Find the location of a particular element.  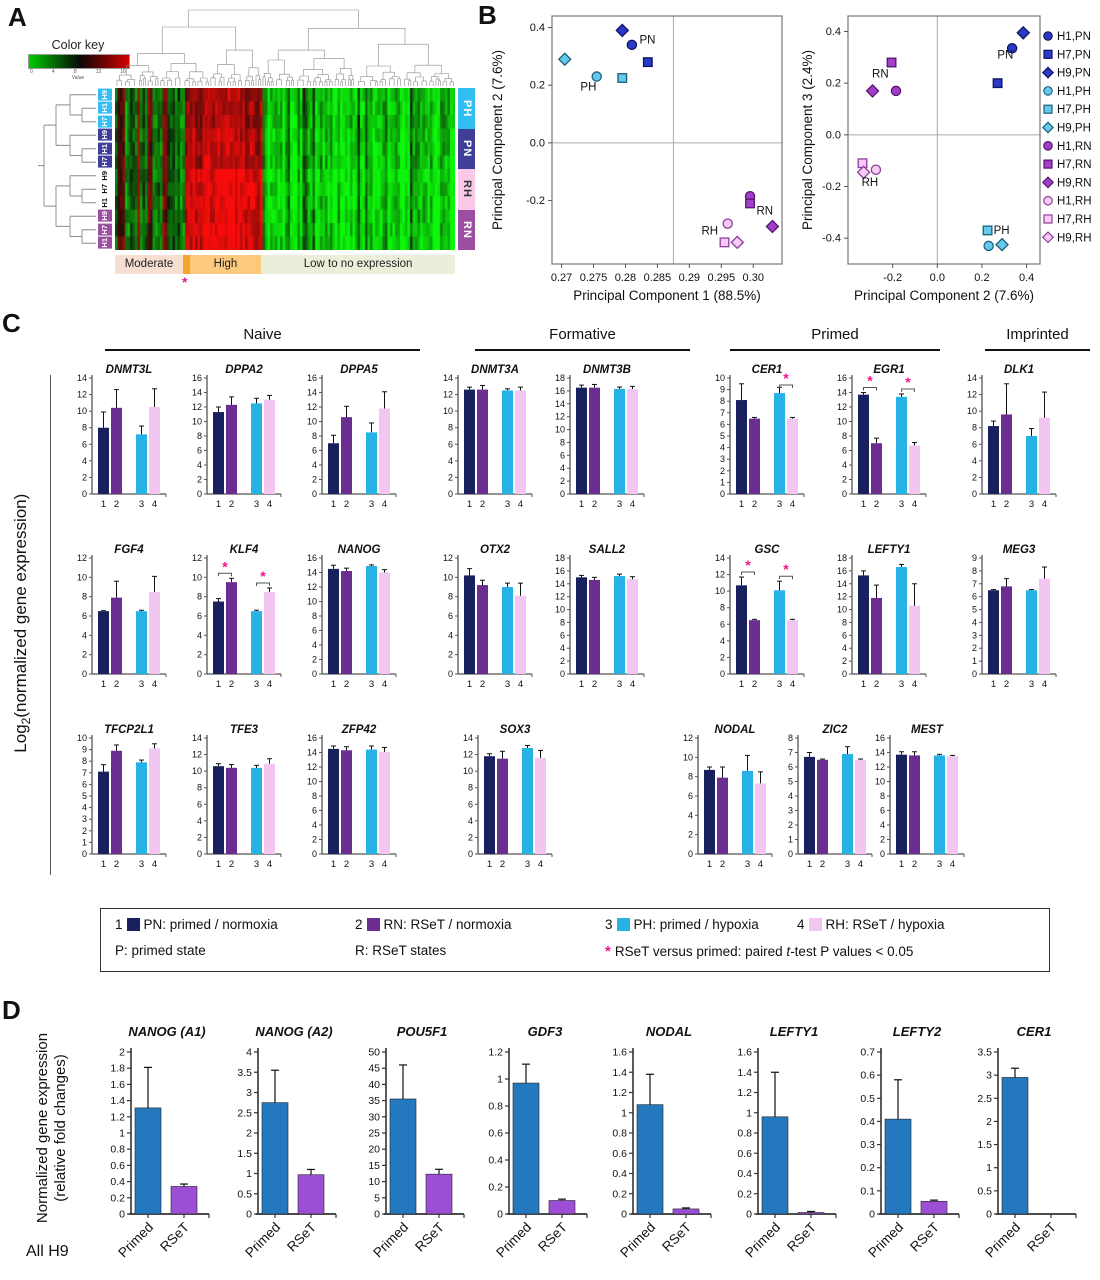

legend-swatch is located at coordinates (623, 924).